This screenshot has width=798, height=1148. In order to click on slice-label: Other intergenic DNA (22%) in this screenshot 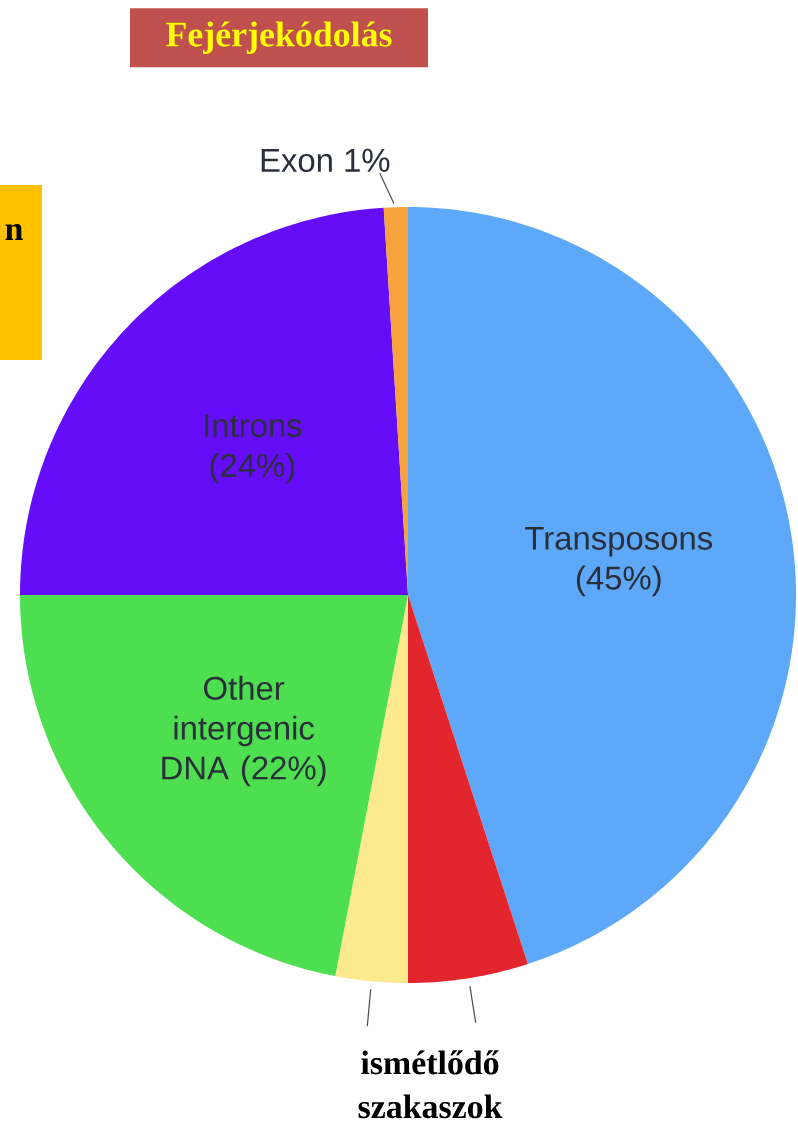, I will do `click(244, 731)`.